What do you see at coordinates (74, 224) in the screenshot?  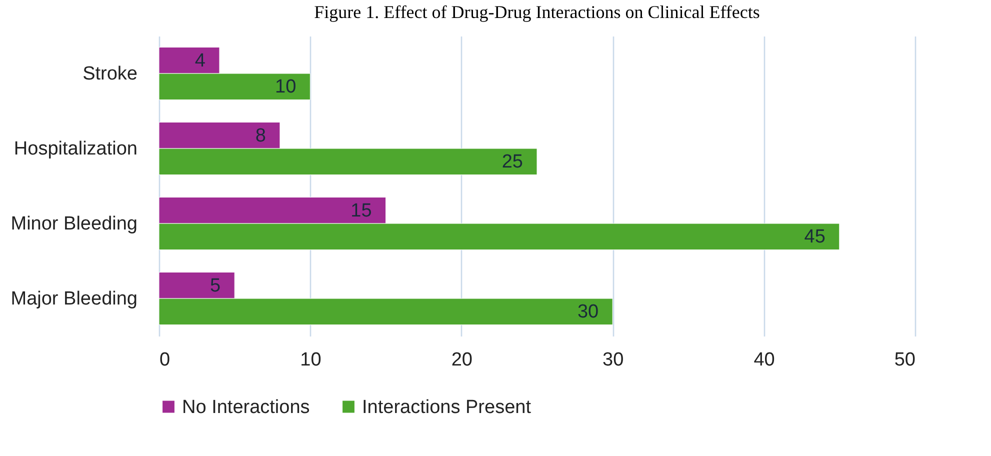 I see `y-tick-label: Minor Bleeding` at bounding box center [74, 224].